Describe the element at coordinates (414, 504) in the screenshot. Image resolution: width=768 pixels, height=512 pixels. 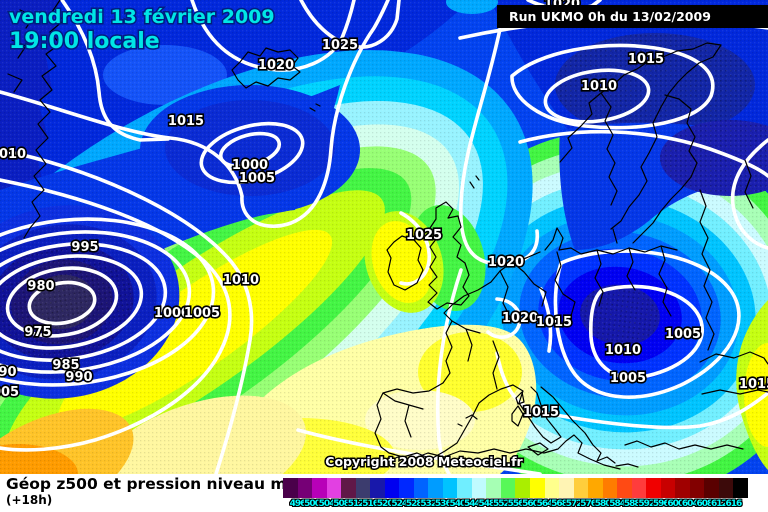
I see `scale-tick: 528` at that location.